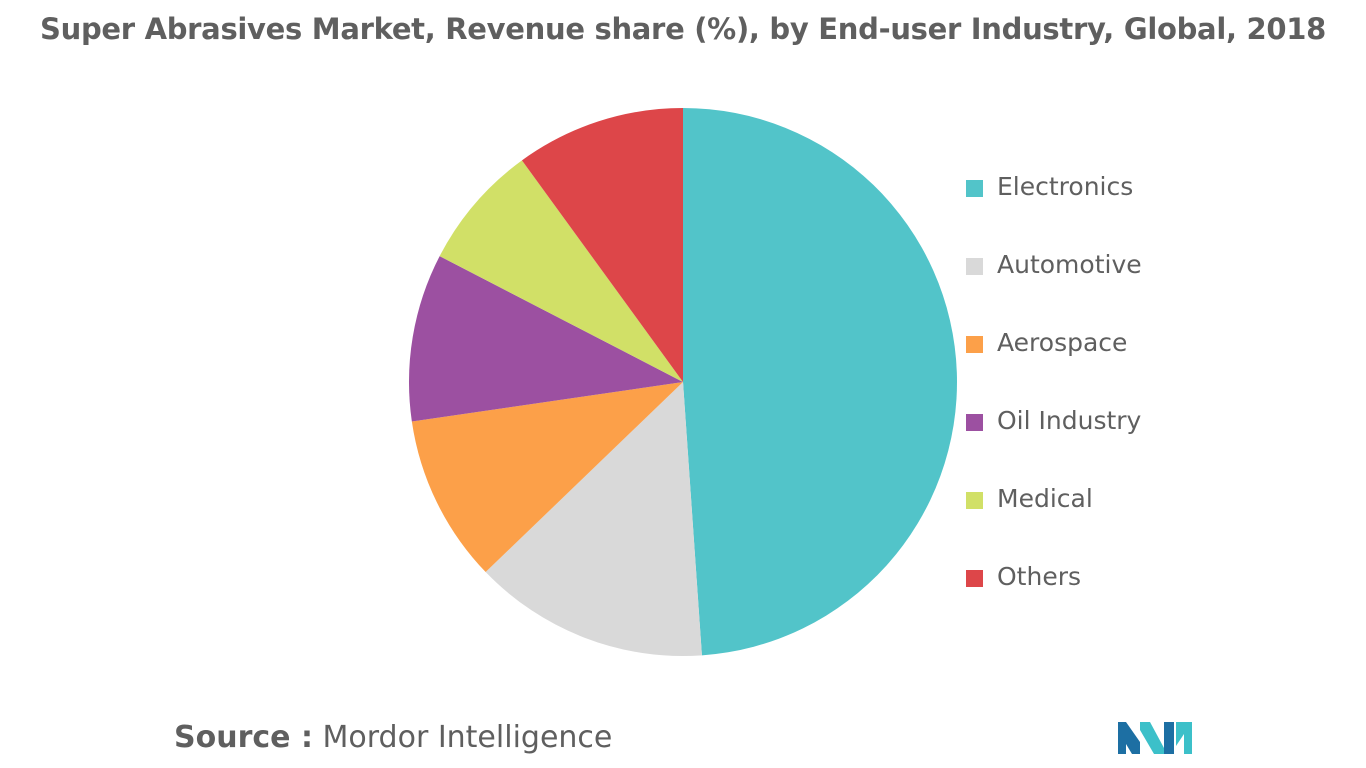  I want to click on pie-slice-electronics, so click(820, 382).